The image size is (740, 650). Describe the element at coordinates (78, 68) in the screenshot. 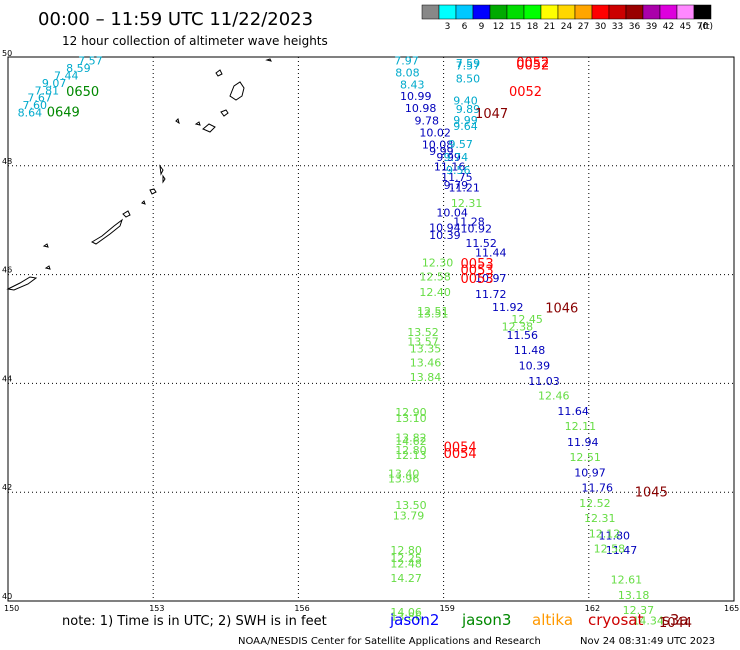

I see `swh-value: 8.59` at that location.